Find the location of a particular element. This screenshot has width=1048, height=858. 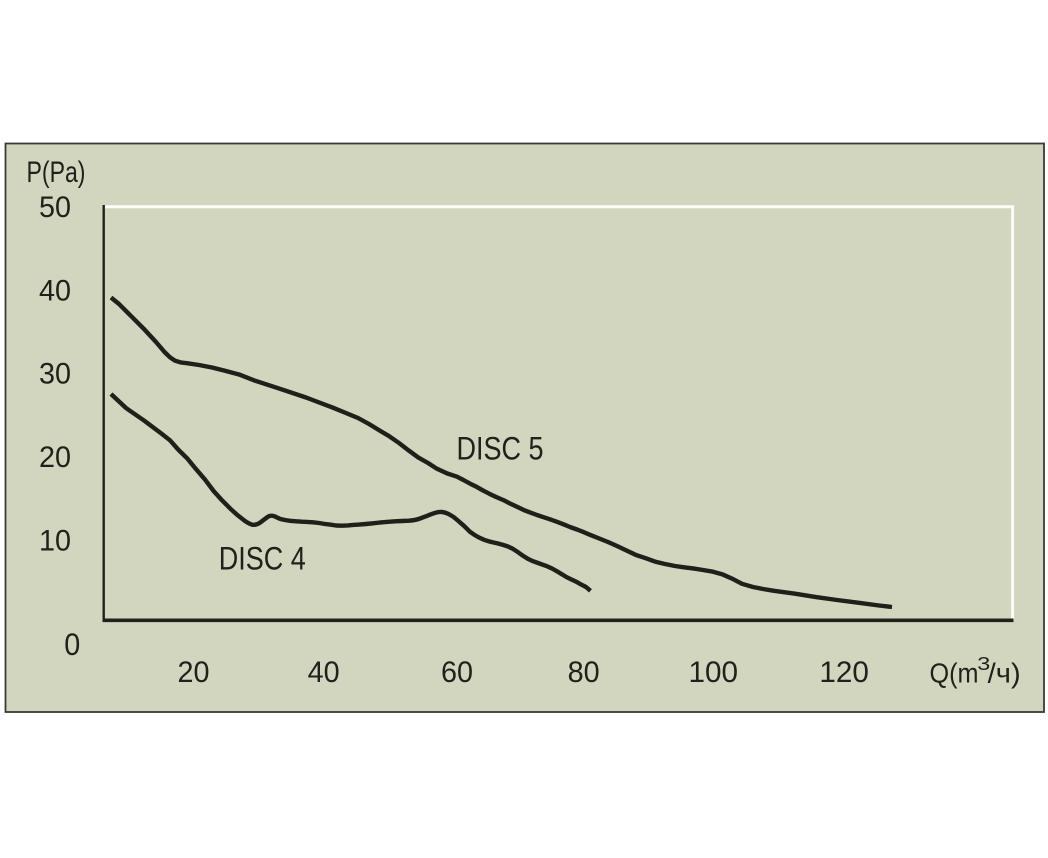

svg-text: Q(m is located at coordinates (954, 672).